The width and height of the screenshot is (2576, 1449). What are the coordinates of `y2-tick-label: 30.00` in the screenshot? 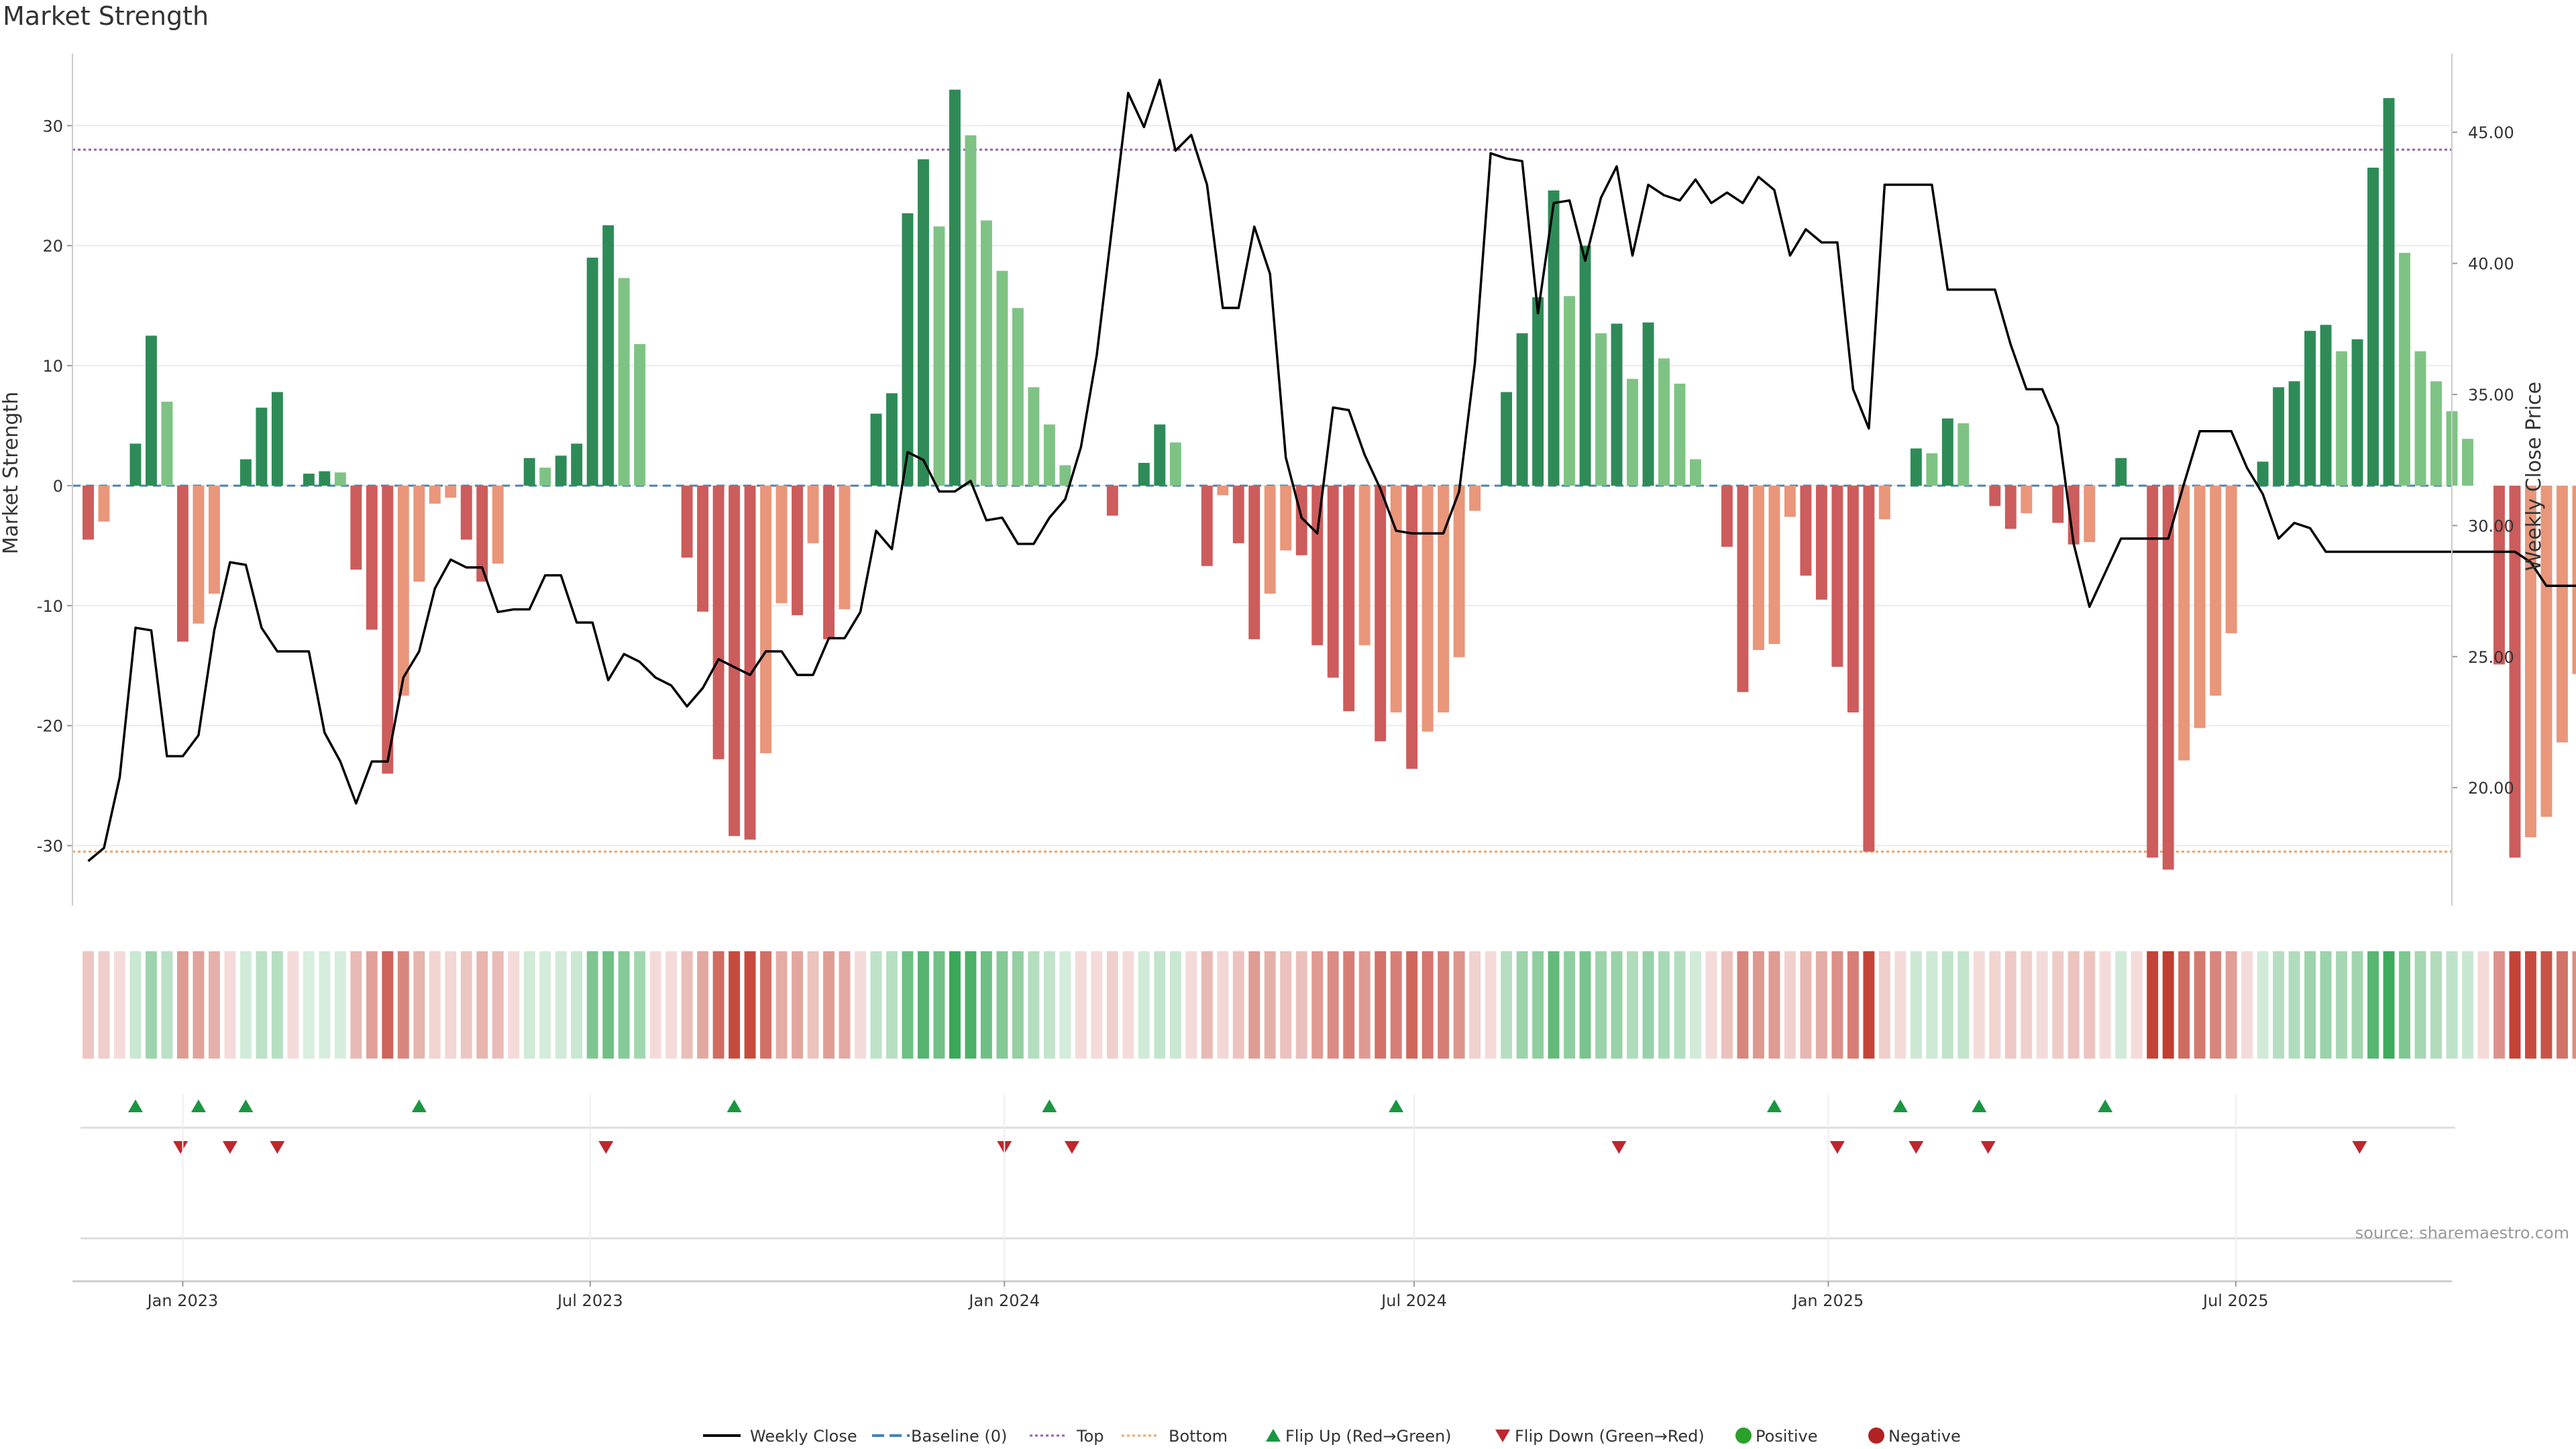 It's located at (2491, 526).